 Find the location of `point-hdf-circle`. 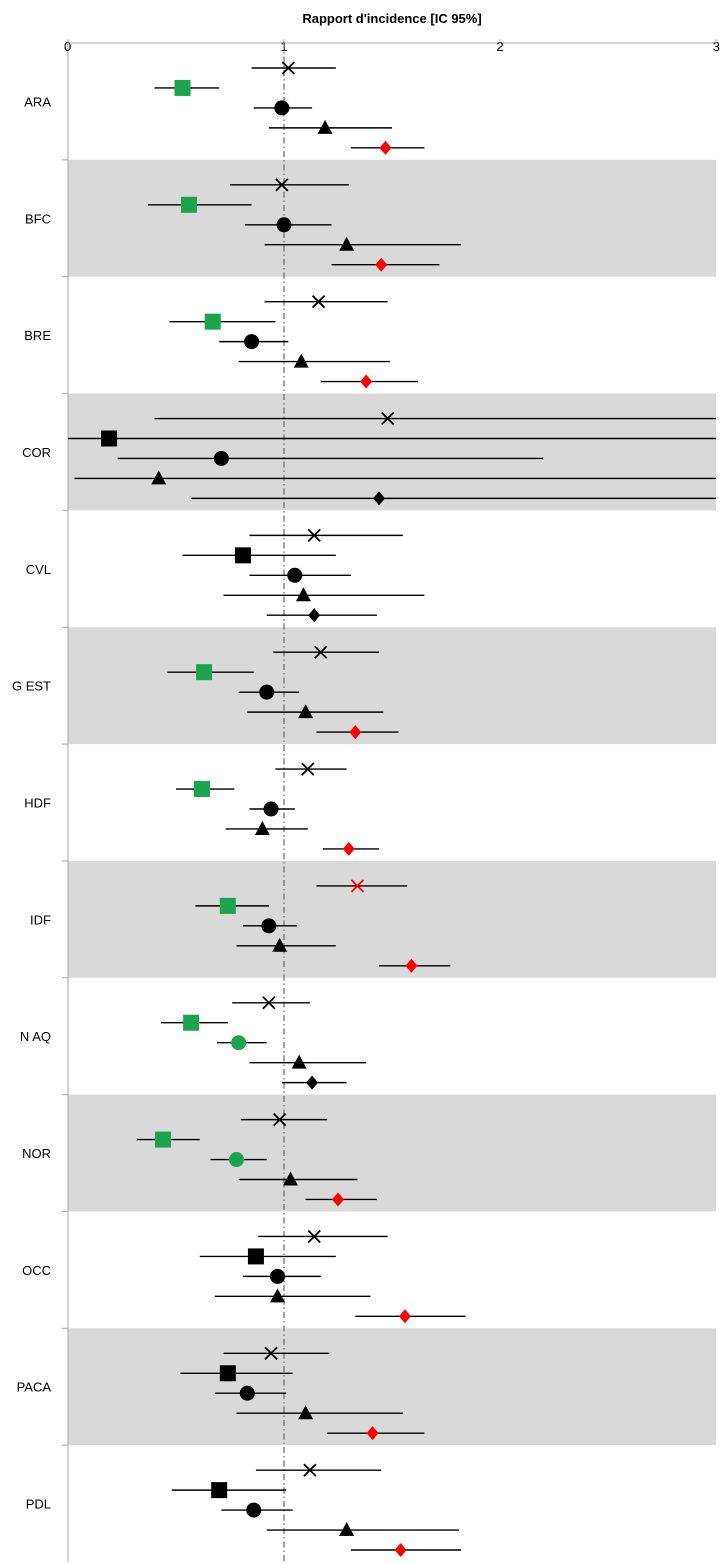

point-hdf-circle is located at coordinates (271, 809).